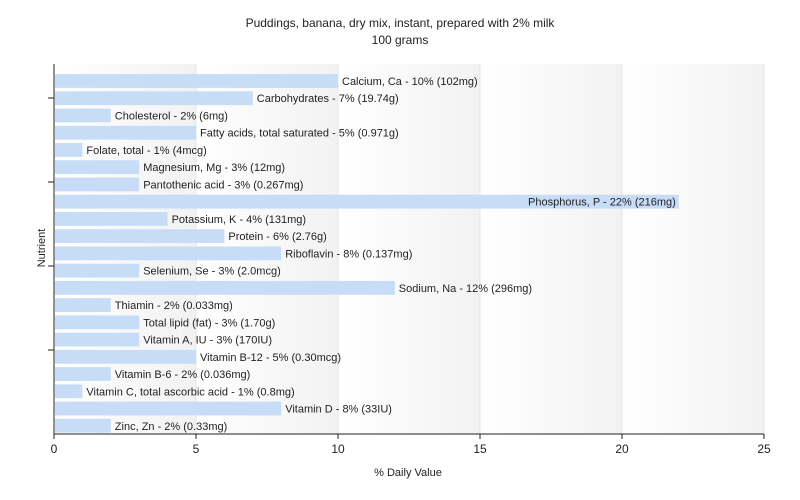 The height and width of the screenshot is (500, 800). Describe the element at coordinates (196, 449) in the screenshot. I see `x-tick-label: 5` at that location.